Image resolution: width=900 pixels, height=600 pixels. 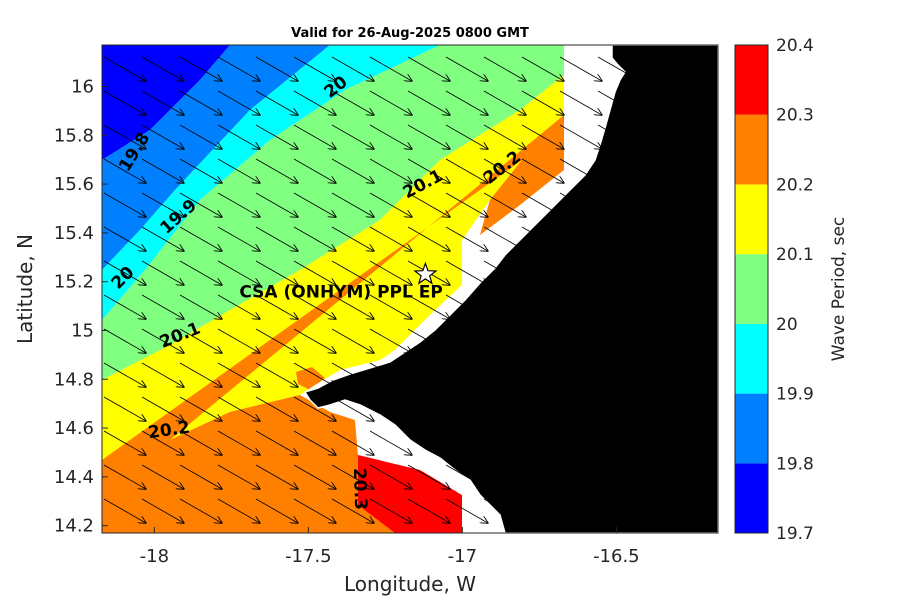 I want to click on station-label: CSA (ONHYM) PPL EP, so click(x=340, y=292).